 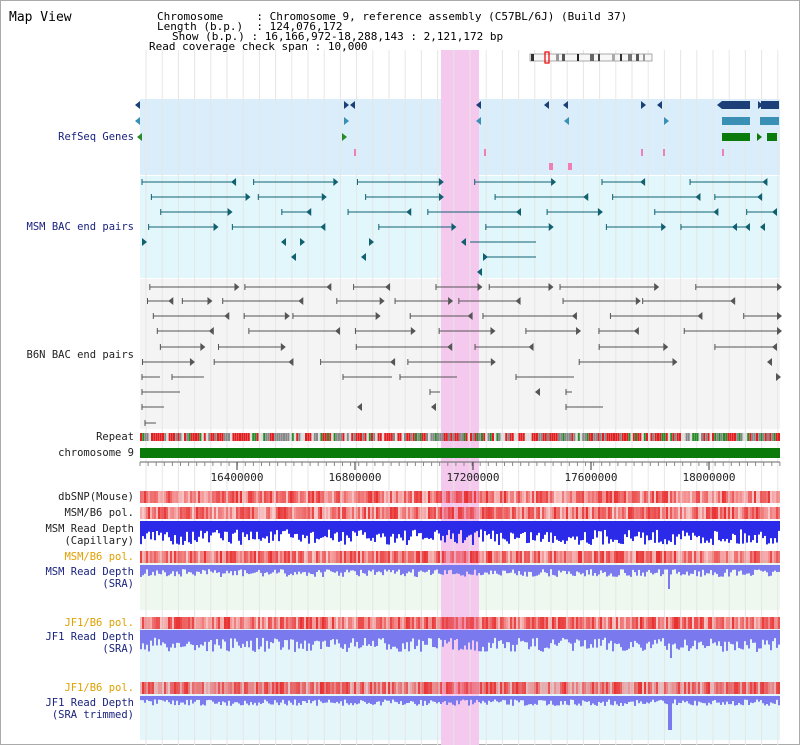 I want to click on msm-bac-label: MSM BAC end pairs, so click(x=80, y=227).